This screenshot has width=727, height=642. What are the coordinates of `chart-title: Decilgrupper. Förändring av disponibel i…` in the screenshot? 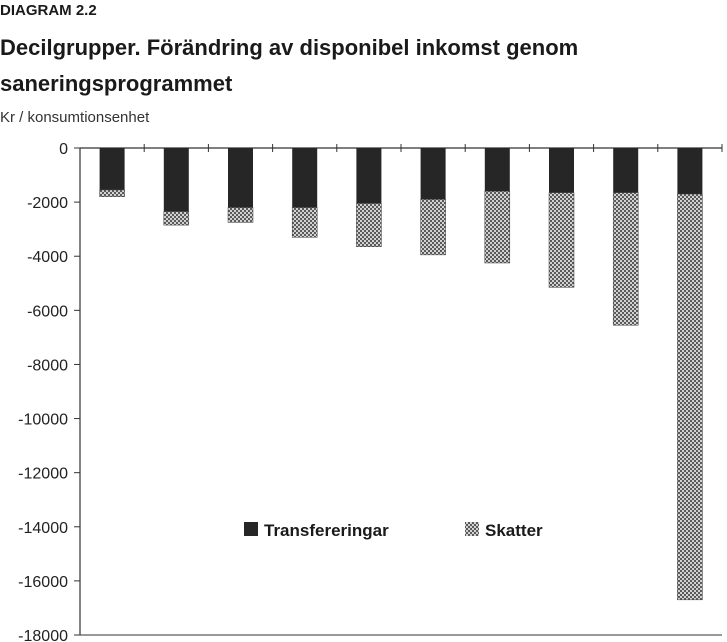 It's located at (289, 65).